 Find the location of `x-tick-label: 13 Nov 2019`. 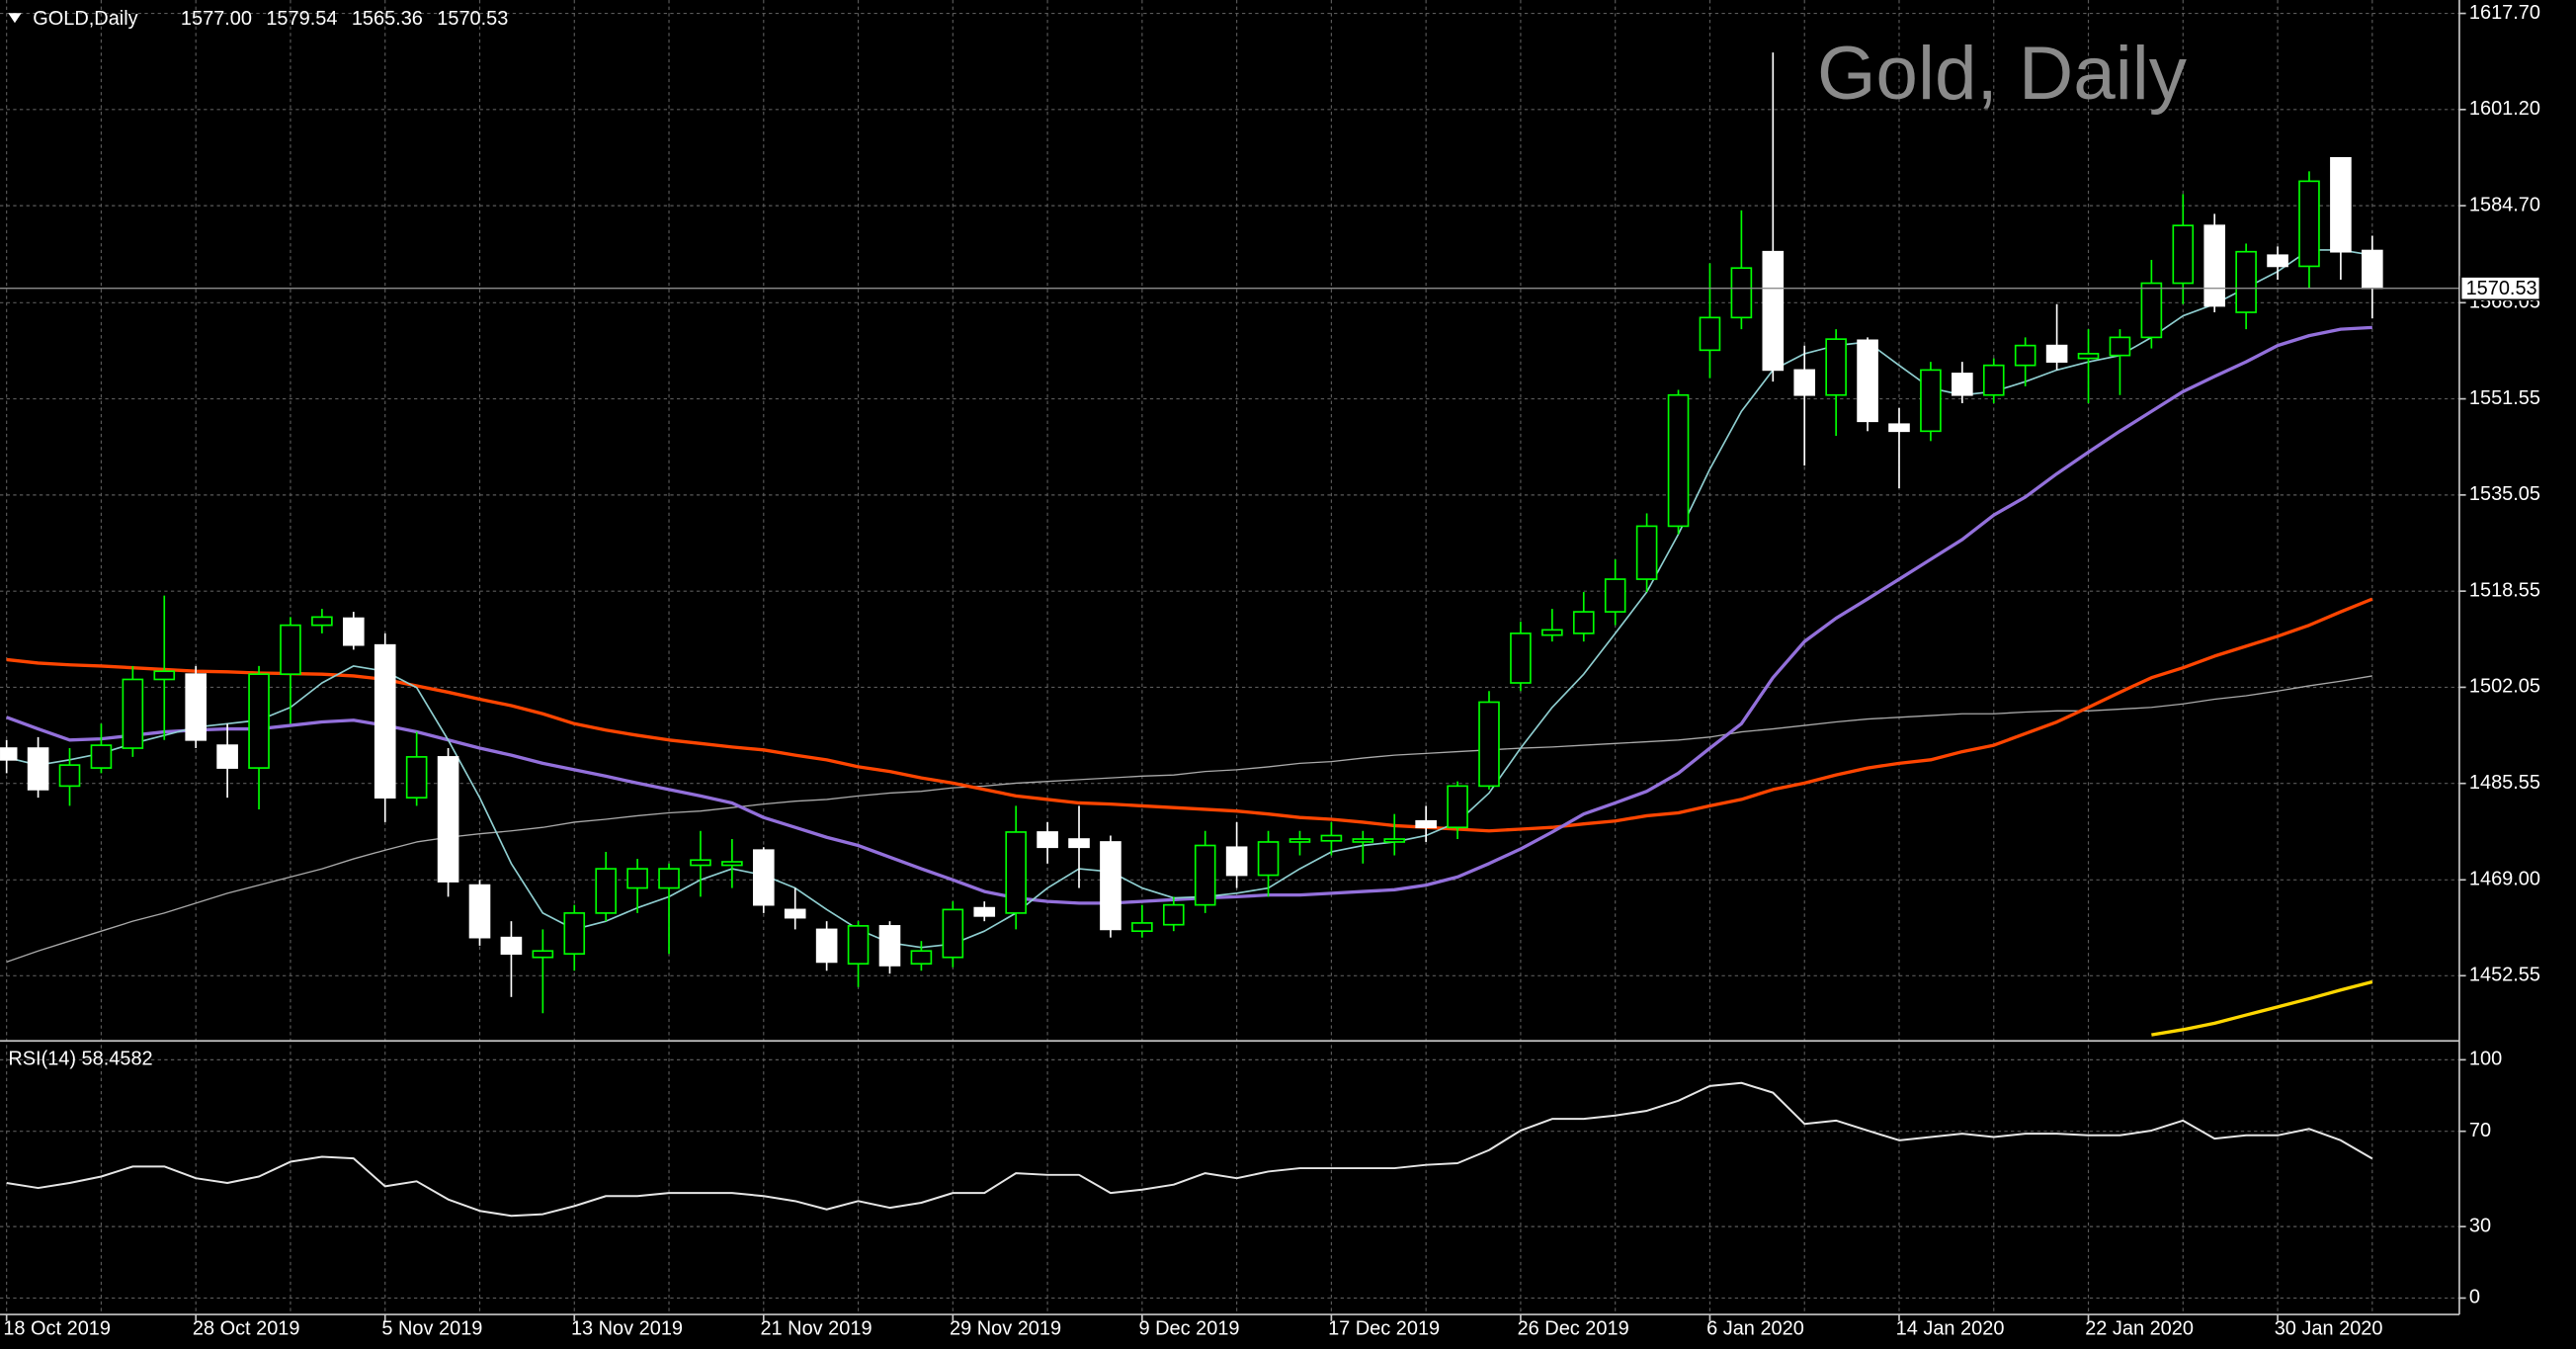

x-tick-label: 13 Nov 2019 is located at coordinates (627, 1328).